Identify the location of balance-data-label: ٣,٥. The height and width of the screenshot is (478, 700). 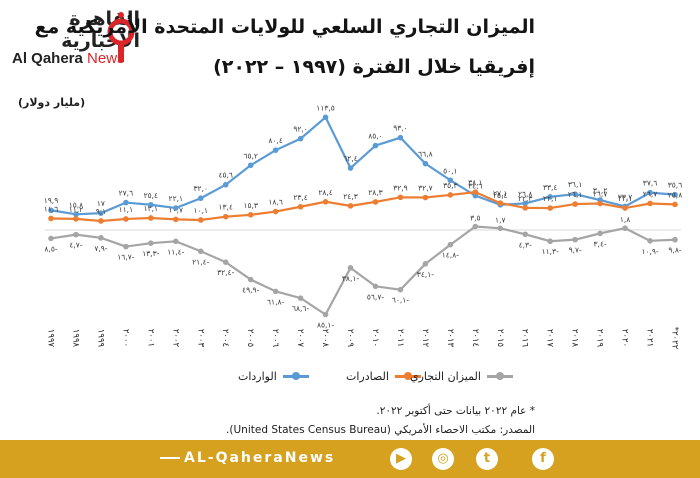
(475, 218).